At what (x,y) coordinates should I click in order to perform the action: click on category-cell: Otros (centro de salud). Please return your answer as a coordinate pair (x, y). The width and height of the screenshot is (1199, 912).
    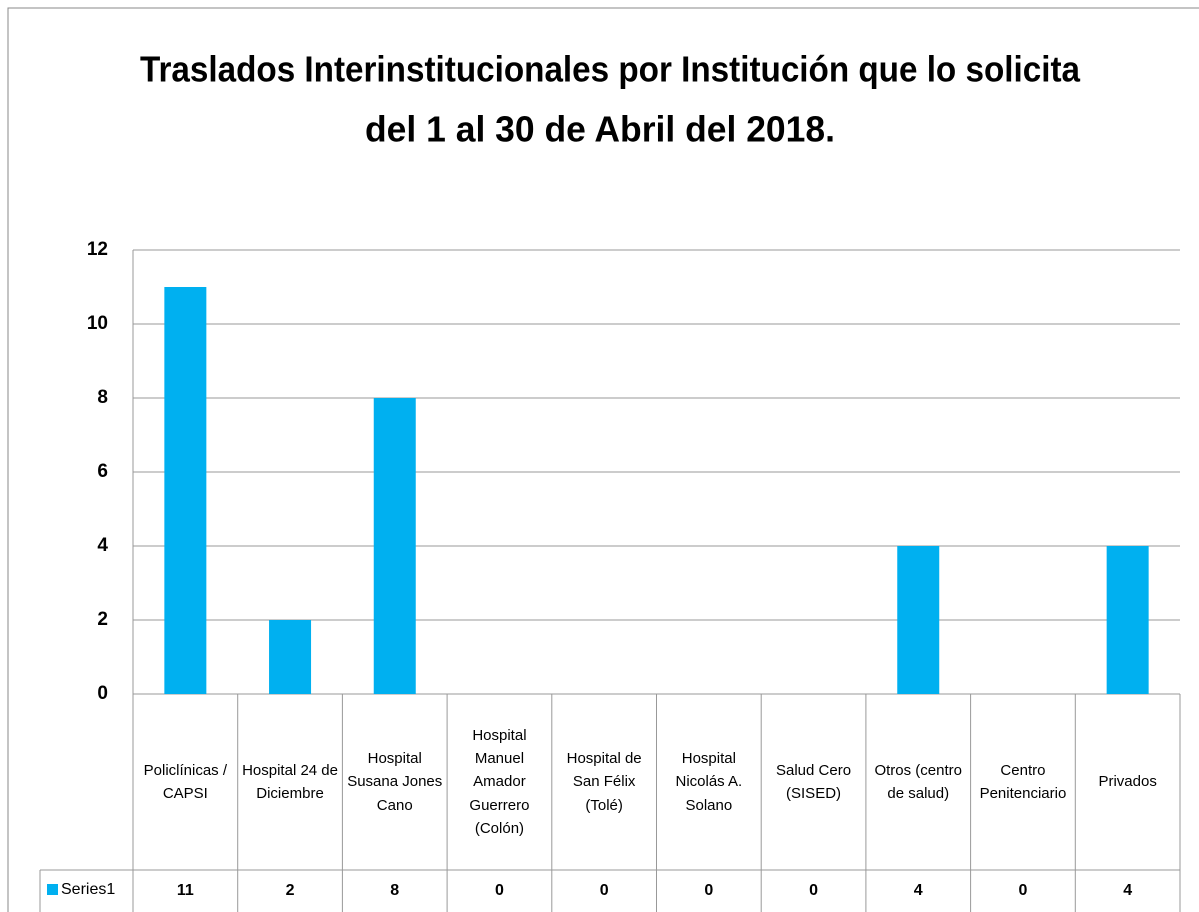
    Looking at the image, I should click on (918, 781).